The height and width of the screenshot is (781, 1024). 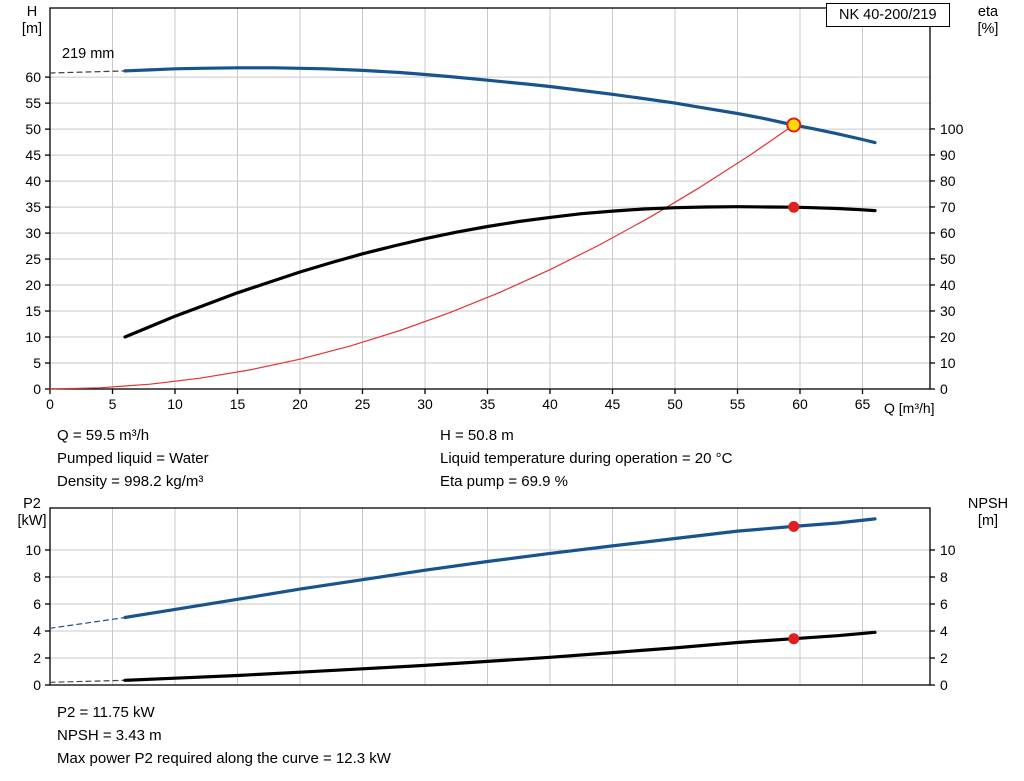 I want to click on operating-point-h: H = 50.8 m, so click(x=477, y=435).